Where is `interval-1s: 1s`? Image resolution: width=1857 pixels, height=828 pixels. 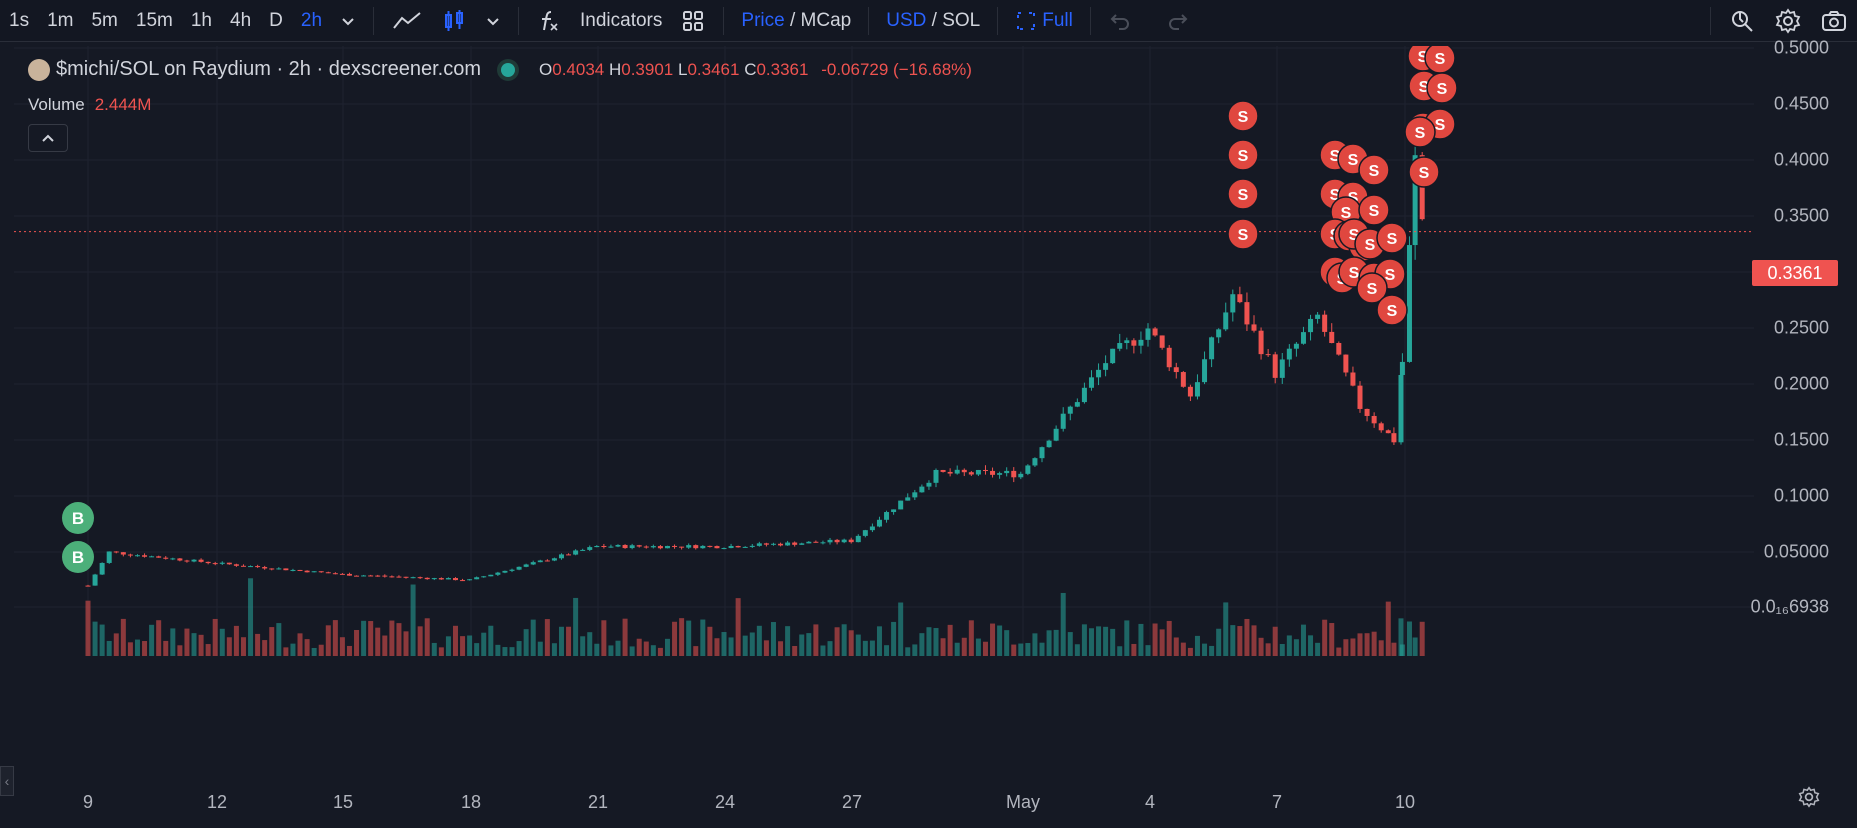 interval-1s: 1s is located at coordinates (19, 20).